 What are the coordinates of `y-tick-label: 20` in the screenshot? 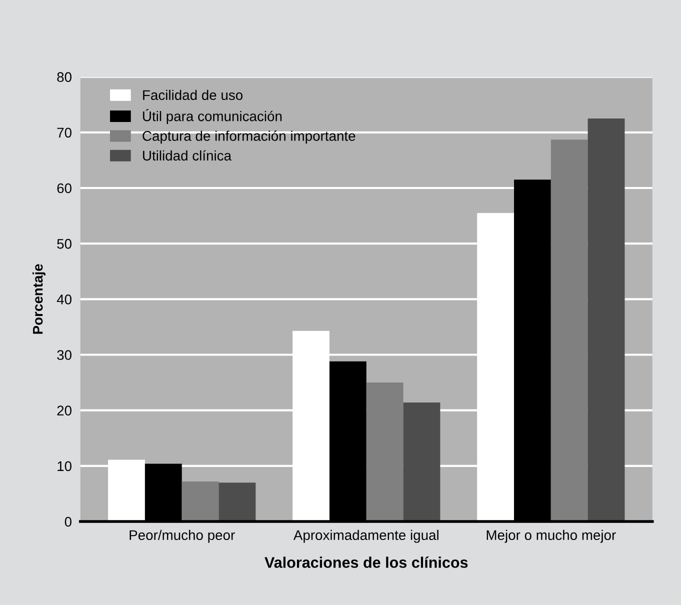 It's located at (64, 411).